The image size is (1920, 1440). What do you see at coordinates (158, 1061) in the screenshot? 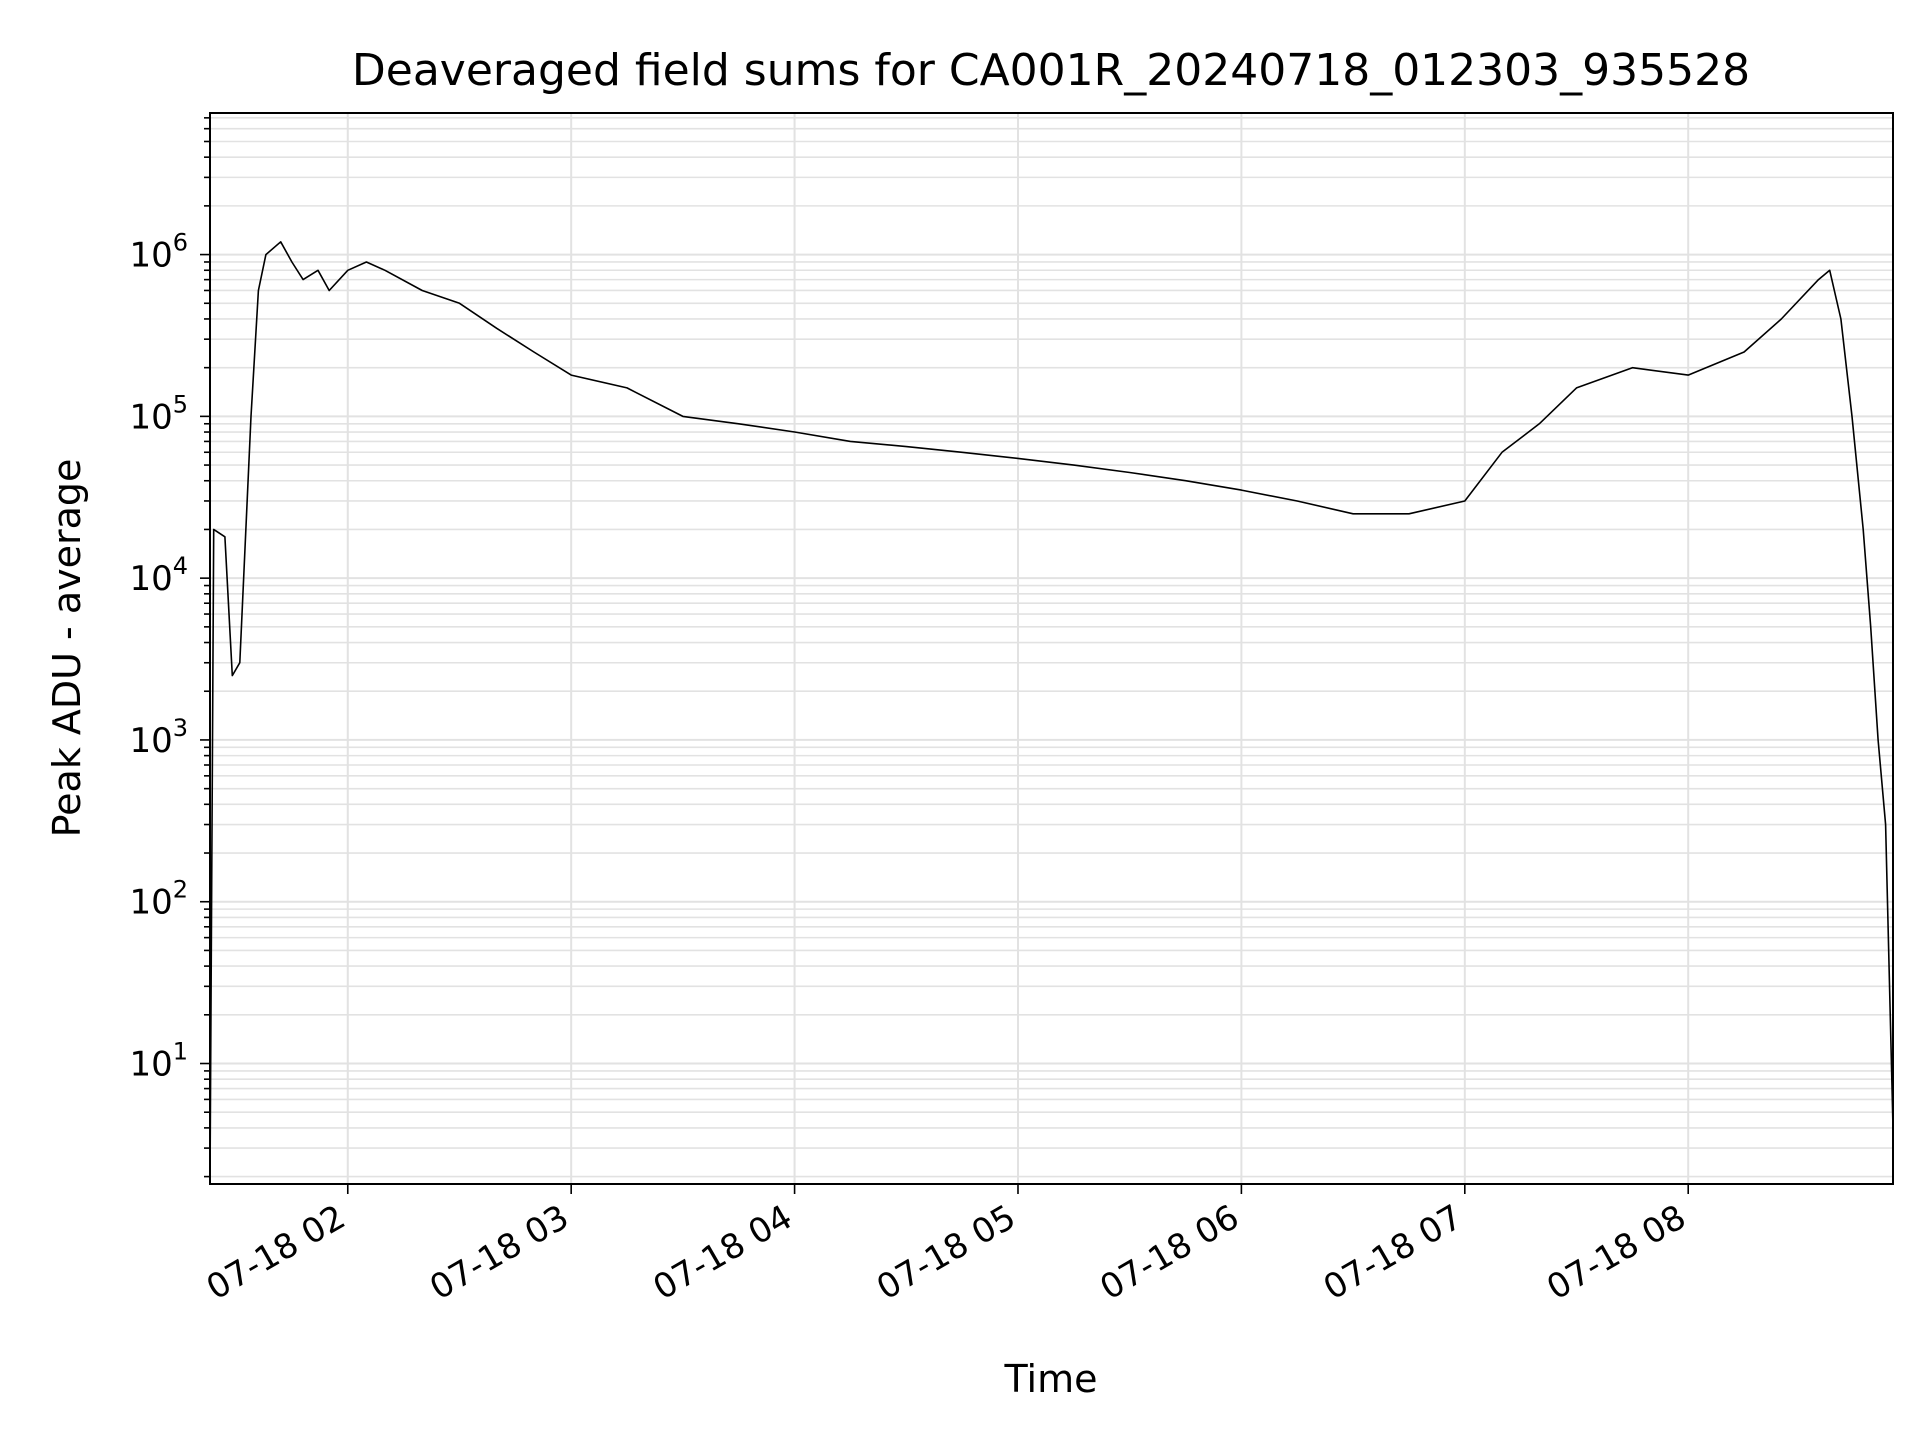
I see `y-tick-label: 10¹` at bounding box center [158, 1061].